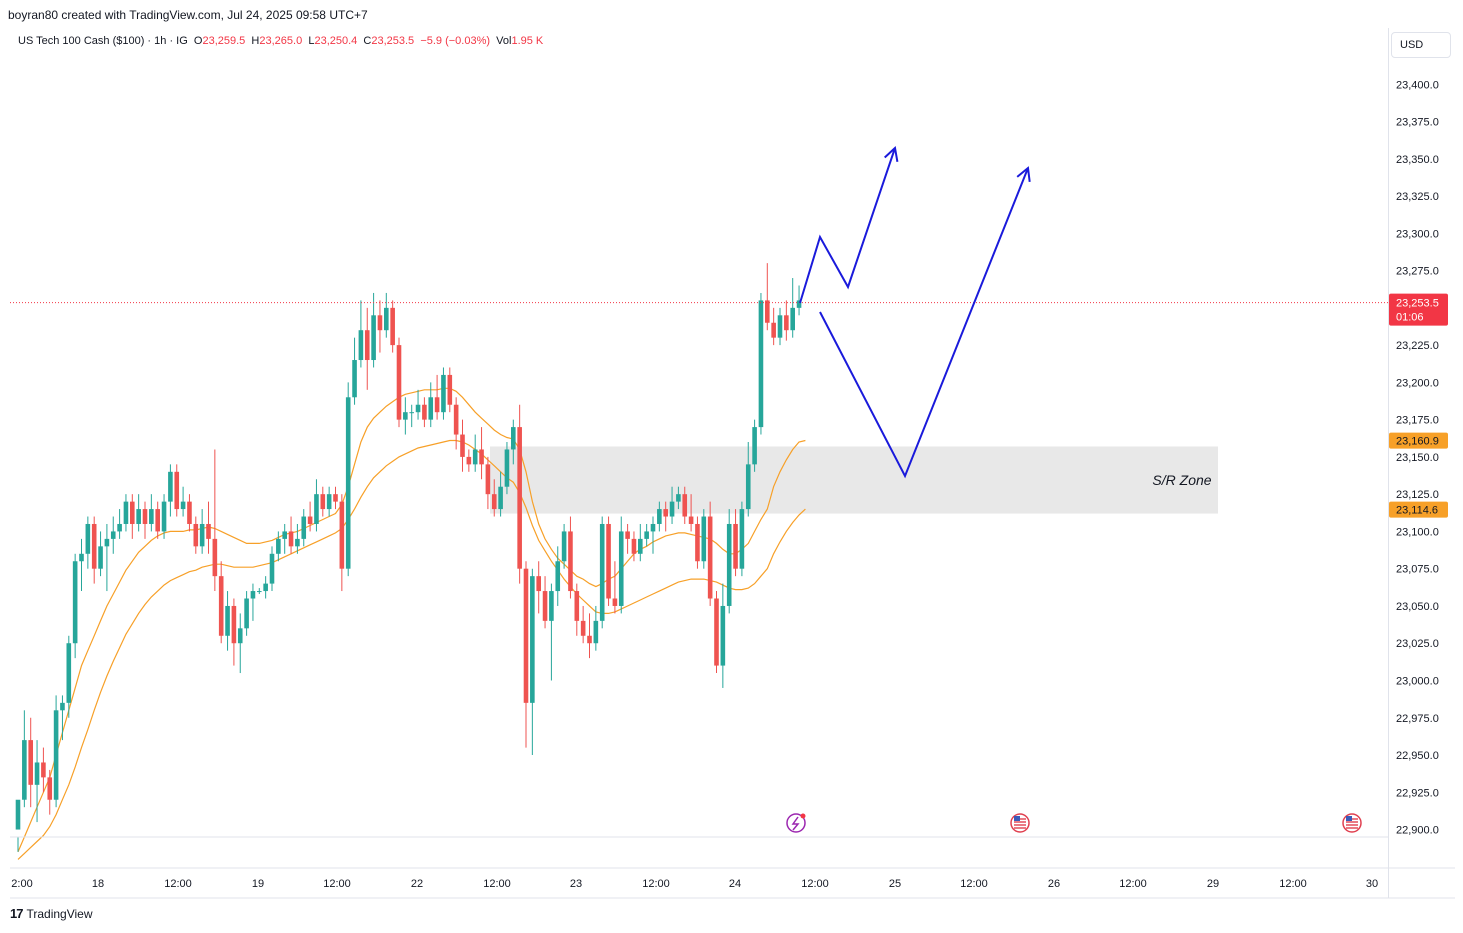 This screenshot has width=1463, height=933. What do you see at coordinates (796, 823) in the screenshot?
I see `earnings-event-icon` at bounding box center [796, 823].